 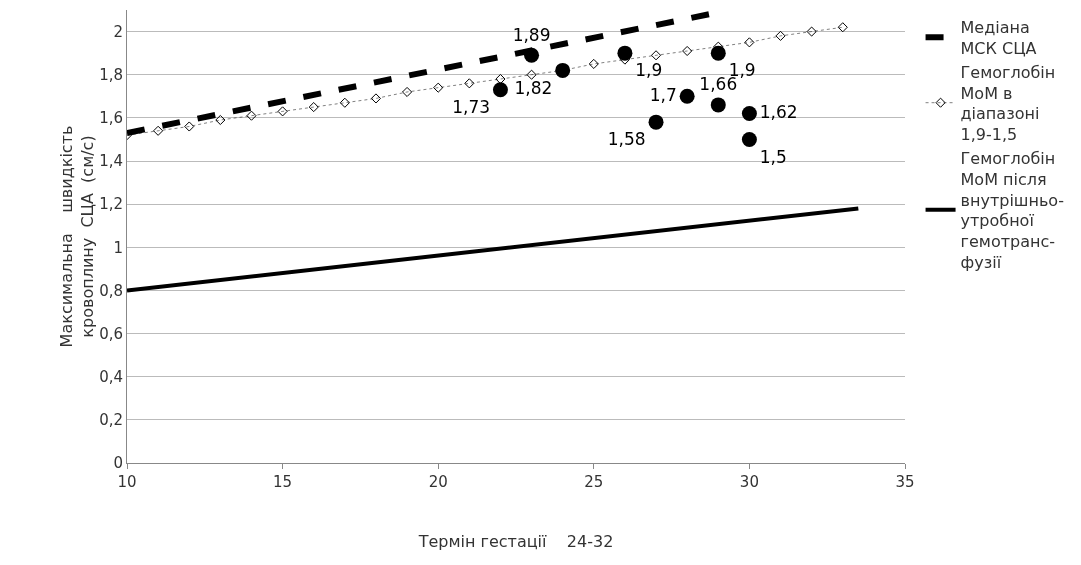 What do you see at coordinates (111, 290) in the screenshot?
I see `y-tick-label: 0,8` at bounding box center [111, 290].